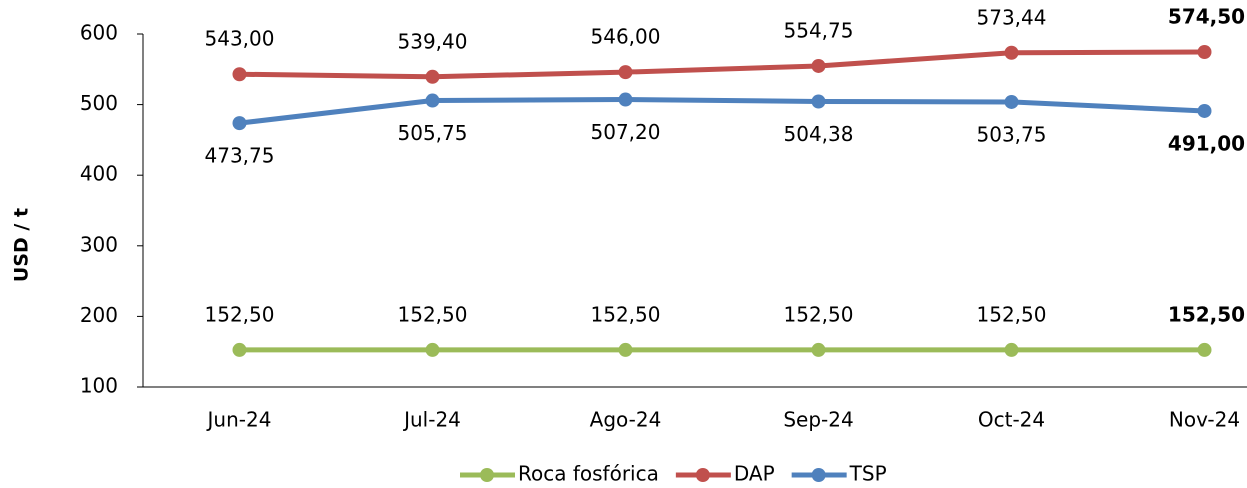 This screenshot has width=1247, height=488. I want to click on x-tick-label: Jul-24, so click(431, 420).